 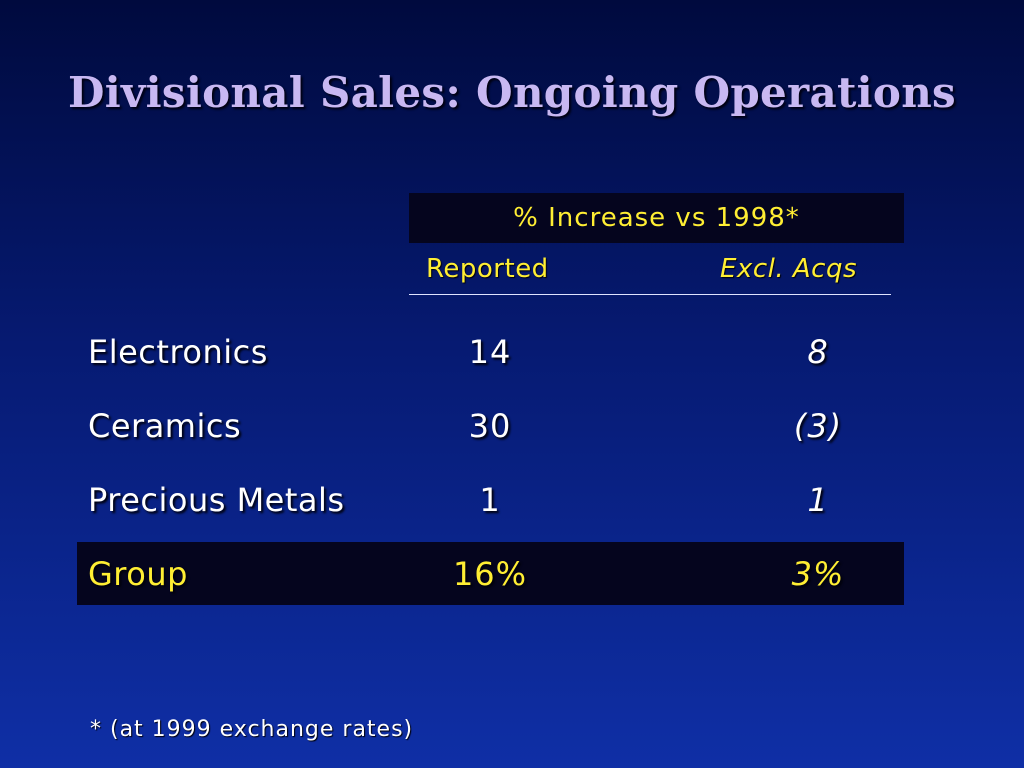 I want to click on group-total-row: Group 16% 3%, so click(x=512, y=575).